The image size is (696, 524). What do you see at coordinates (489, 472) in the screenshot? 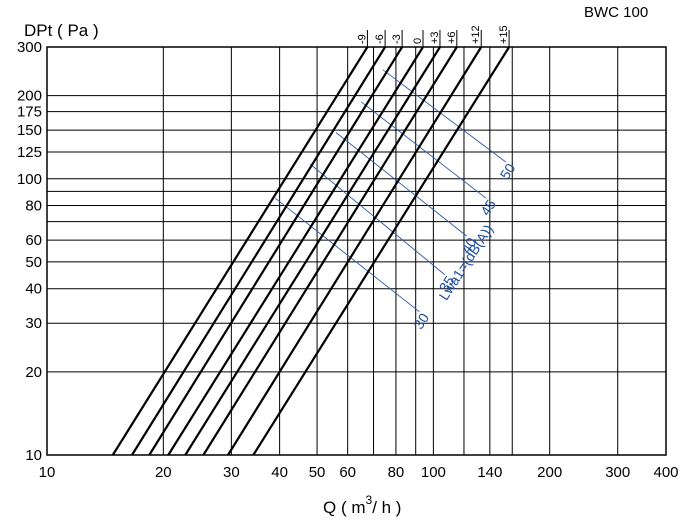
I see `x-tick-label: 140` at bounding box center [489, 472].